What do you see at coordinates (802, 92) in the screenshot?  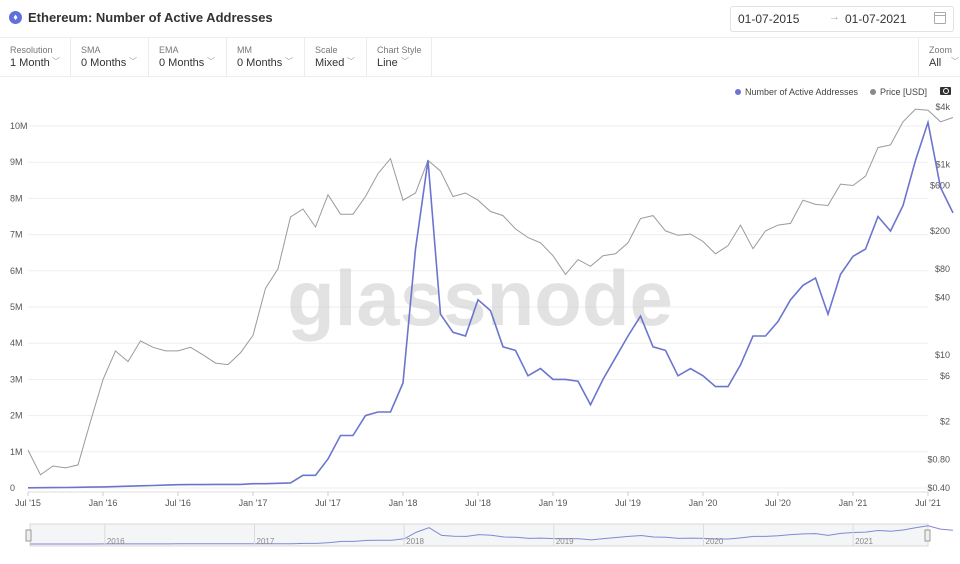 I see `legend-label-active: Number of Active Addresses` at bounding box center [802, 92].